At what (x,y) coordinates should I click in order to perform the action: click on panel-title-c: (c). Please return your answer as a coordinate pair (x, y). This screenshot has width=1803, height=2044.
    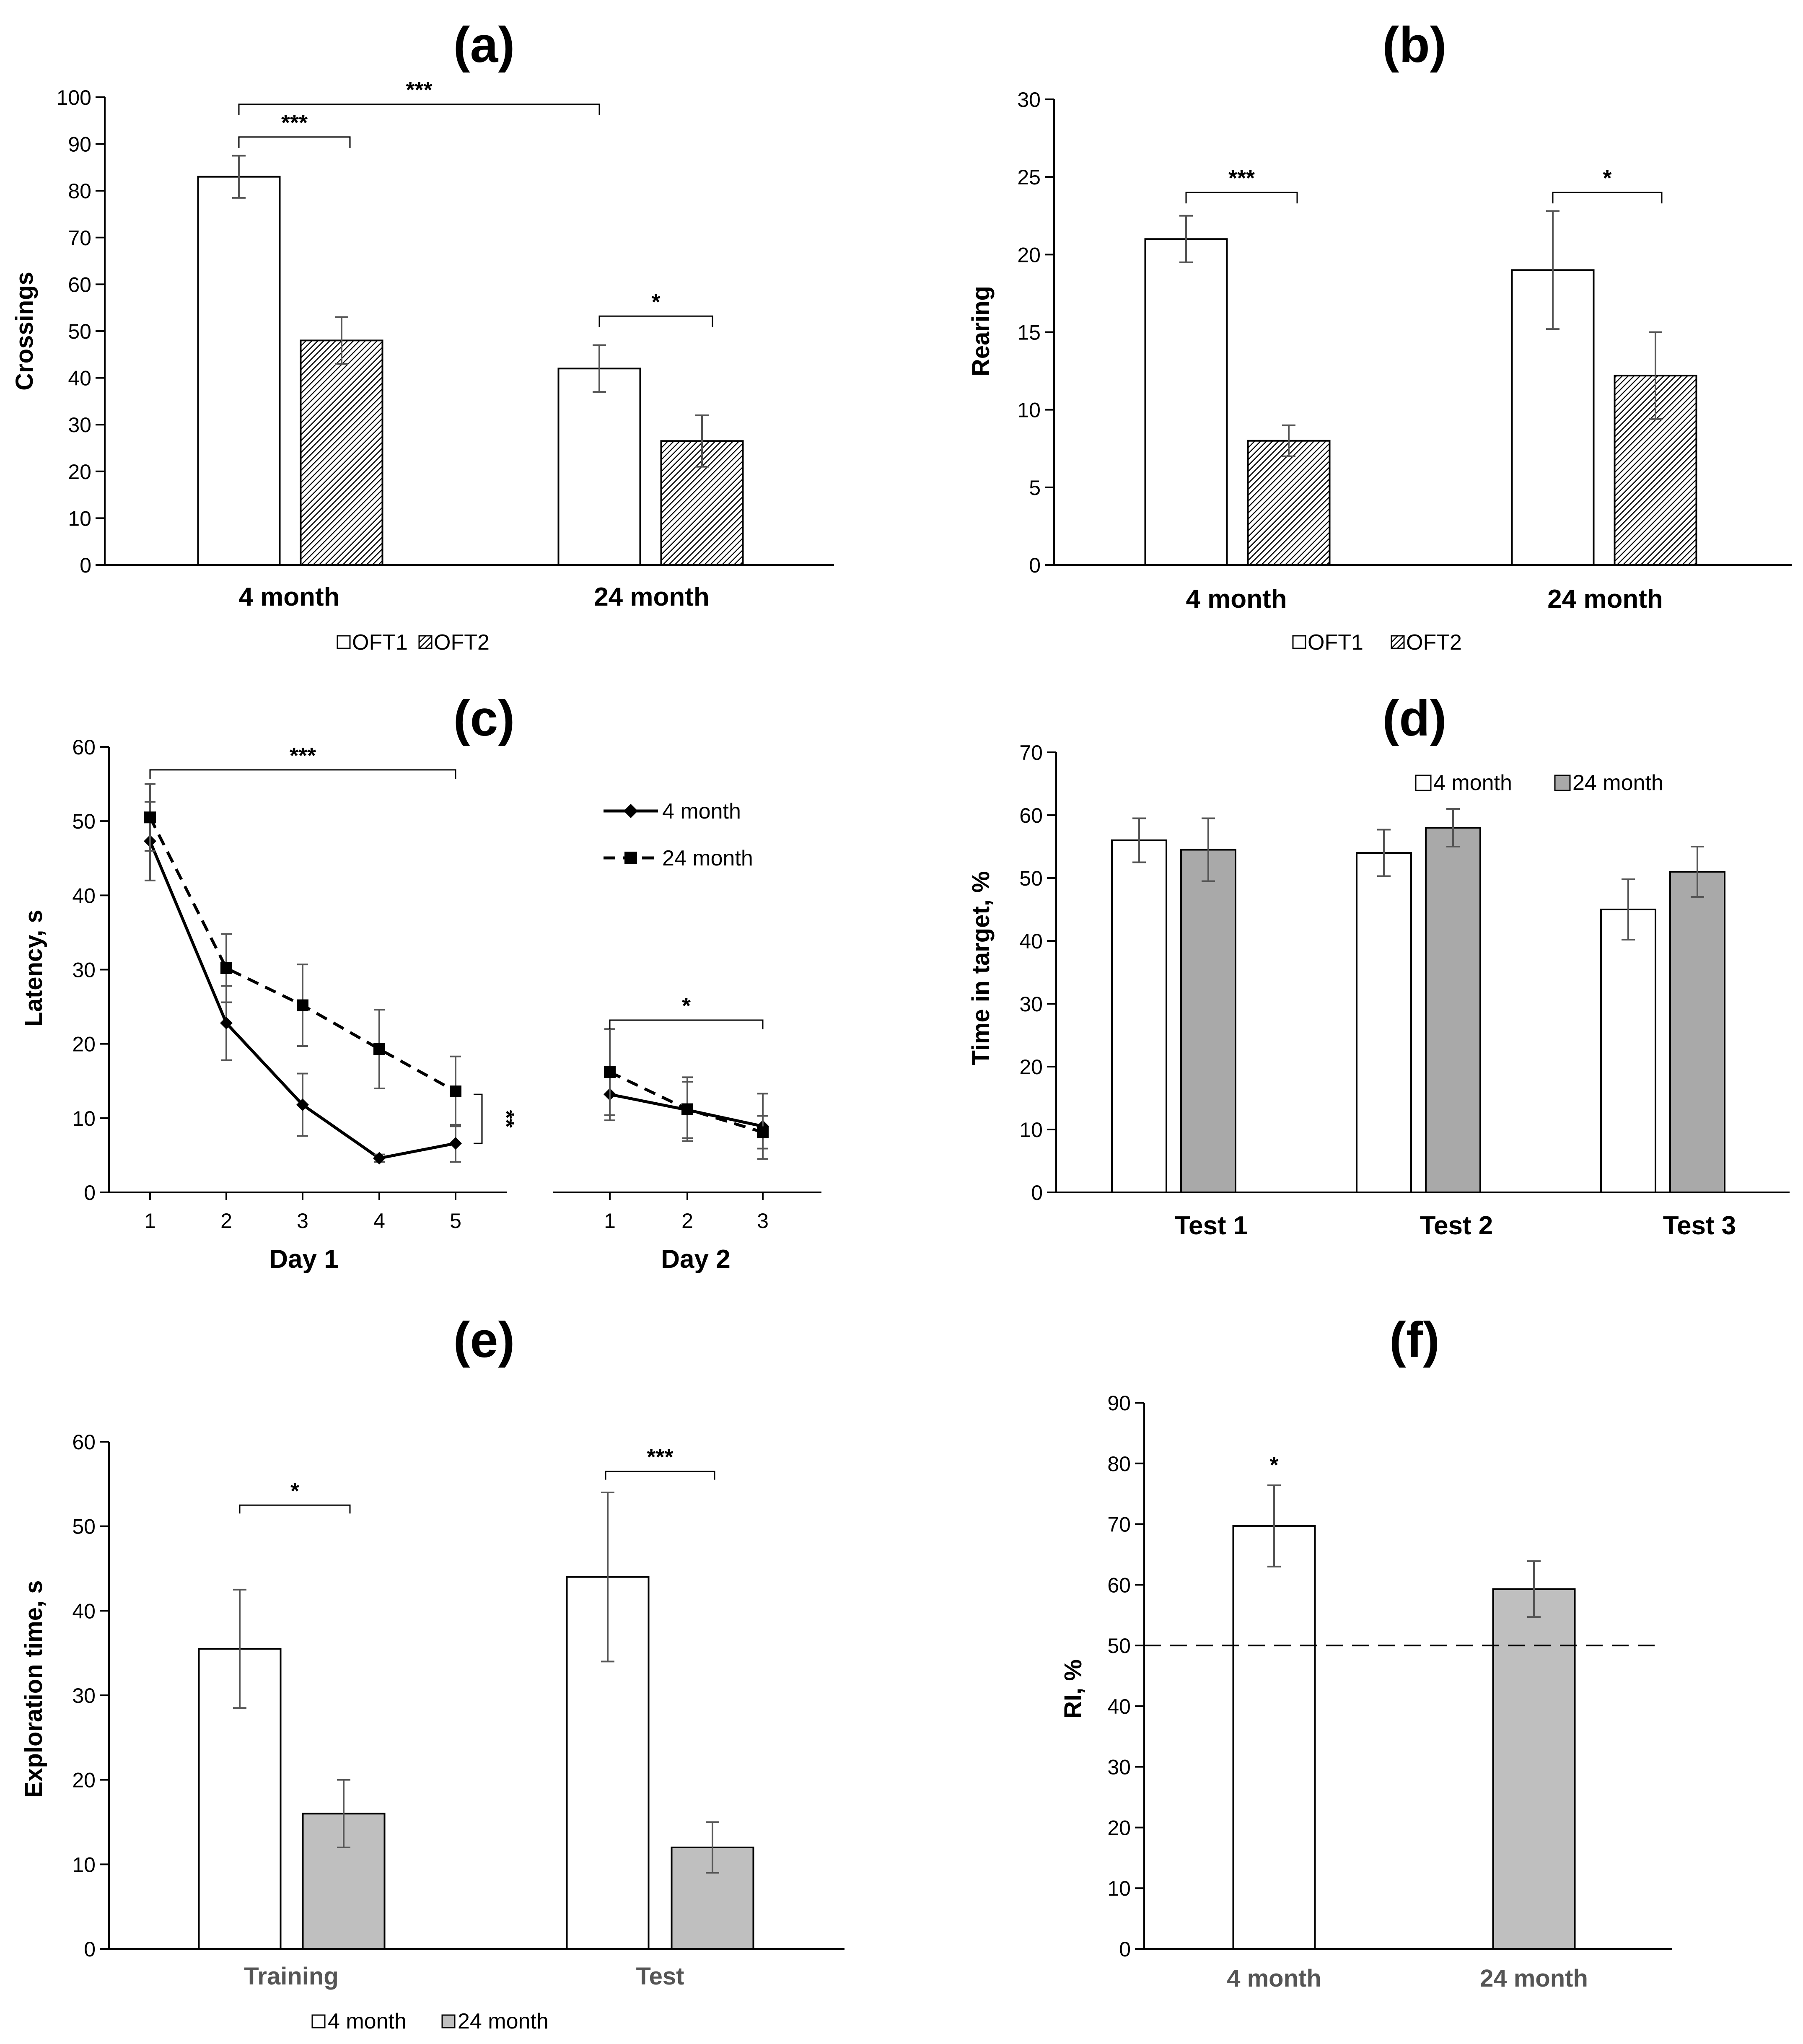
    Looking at the image, I should click on (484, 718).